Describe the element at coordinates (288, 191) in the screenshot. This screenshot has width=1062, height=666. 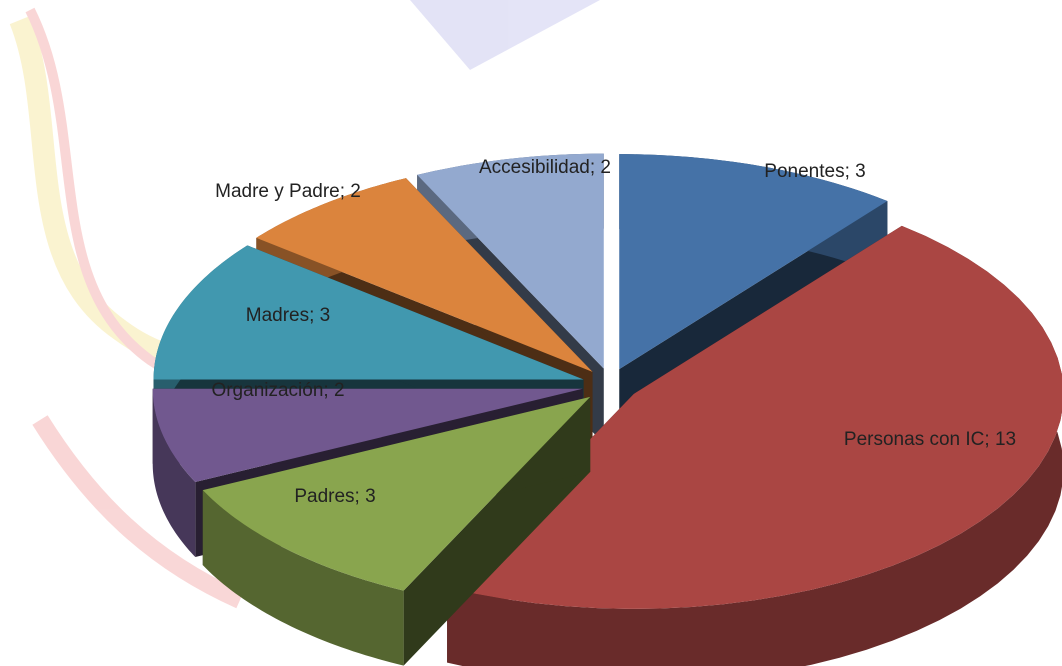
I see `data-label: Madre y Padre; 2` at that location.